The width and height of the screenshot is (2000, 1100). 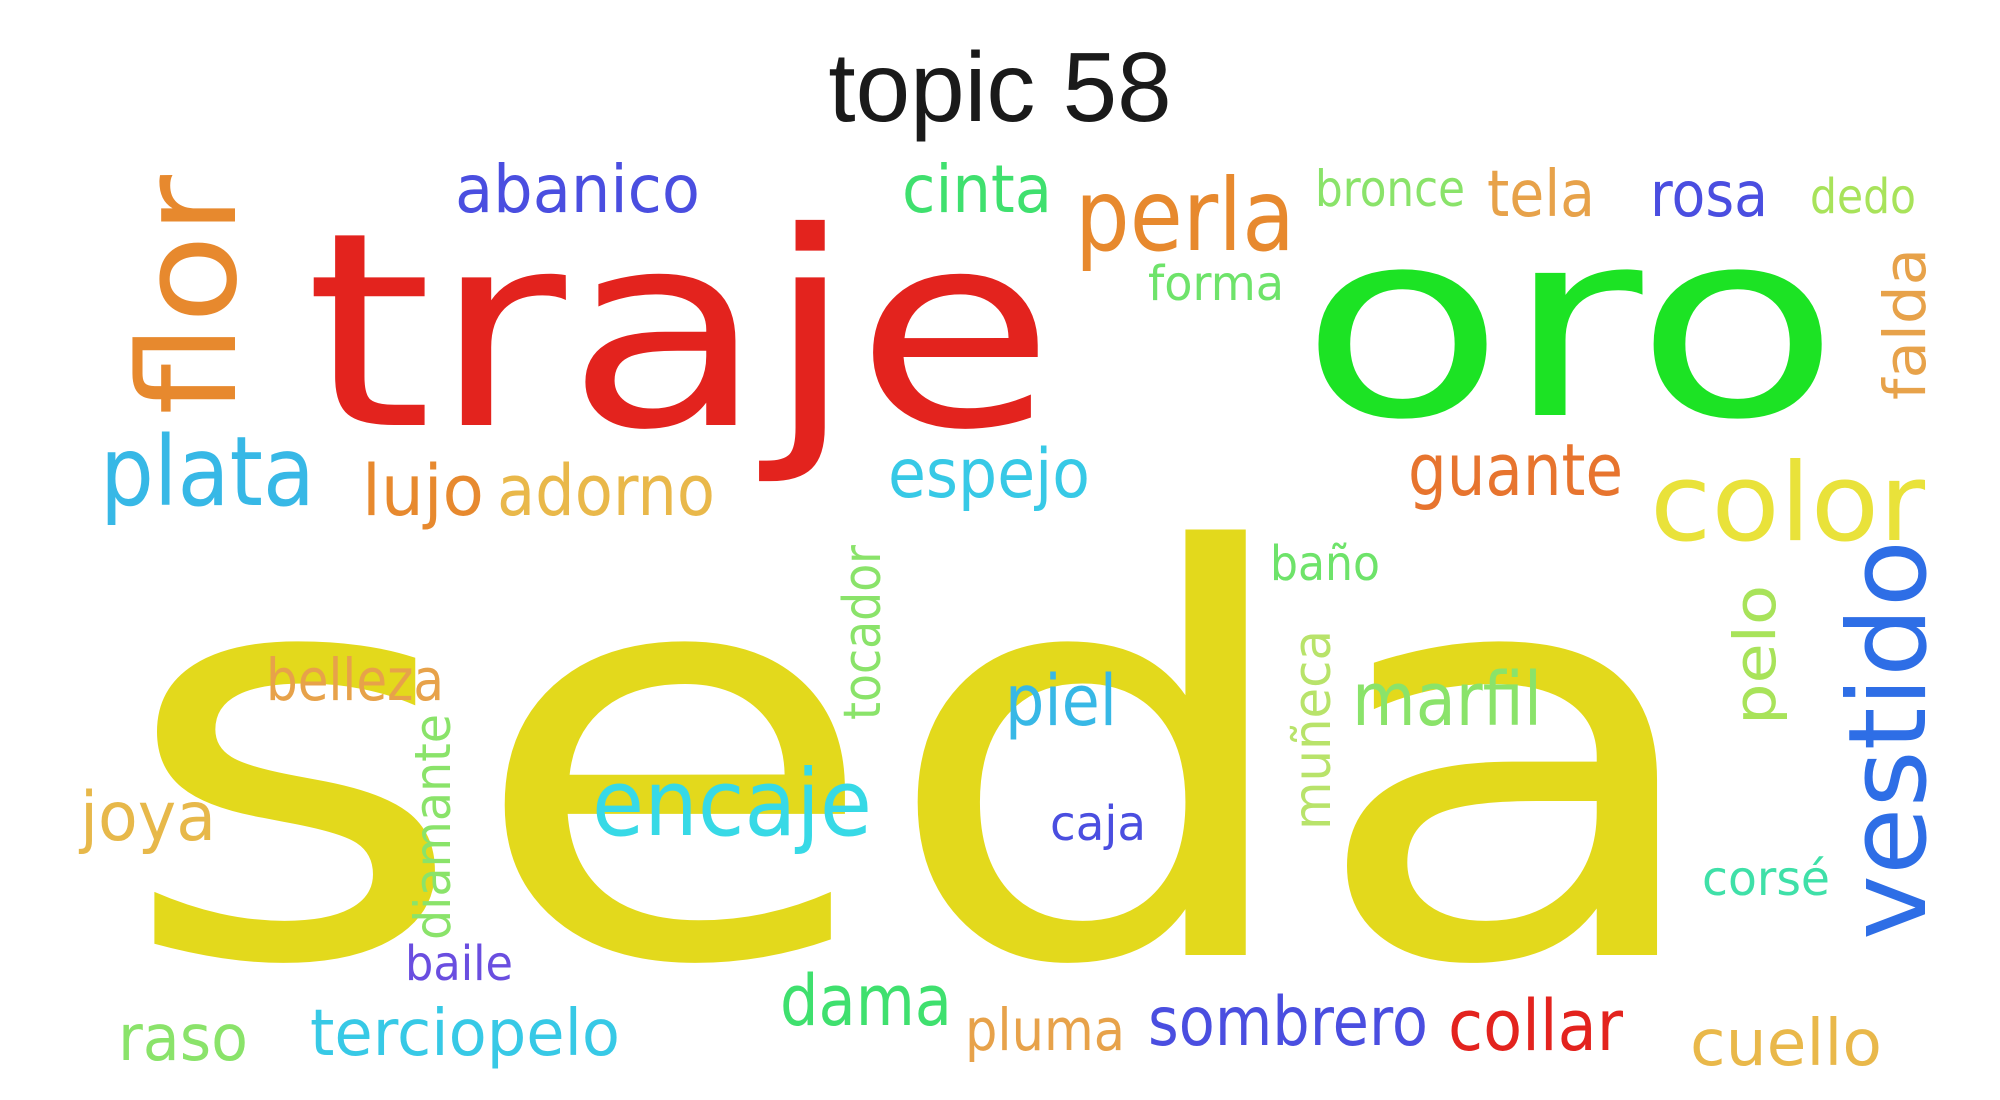 I want to click on word-tocador: tocador, so click(x=863, y=632).